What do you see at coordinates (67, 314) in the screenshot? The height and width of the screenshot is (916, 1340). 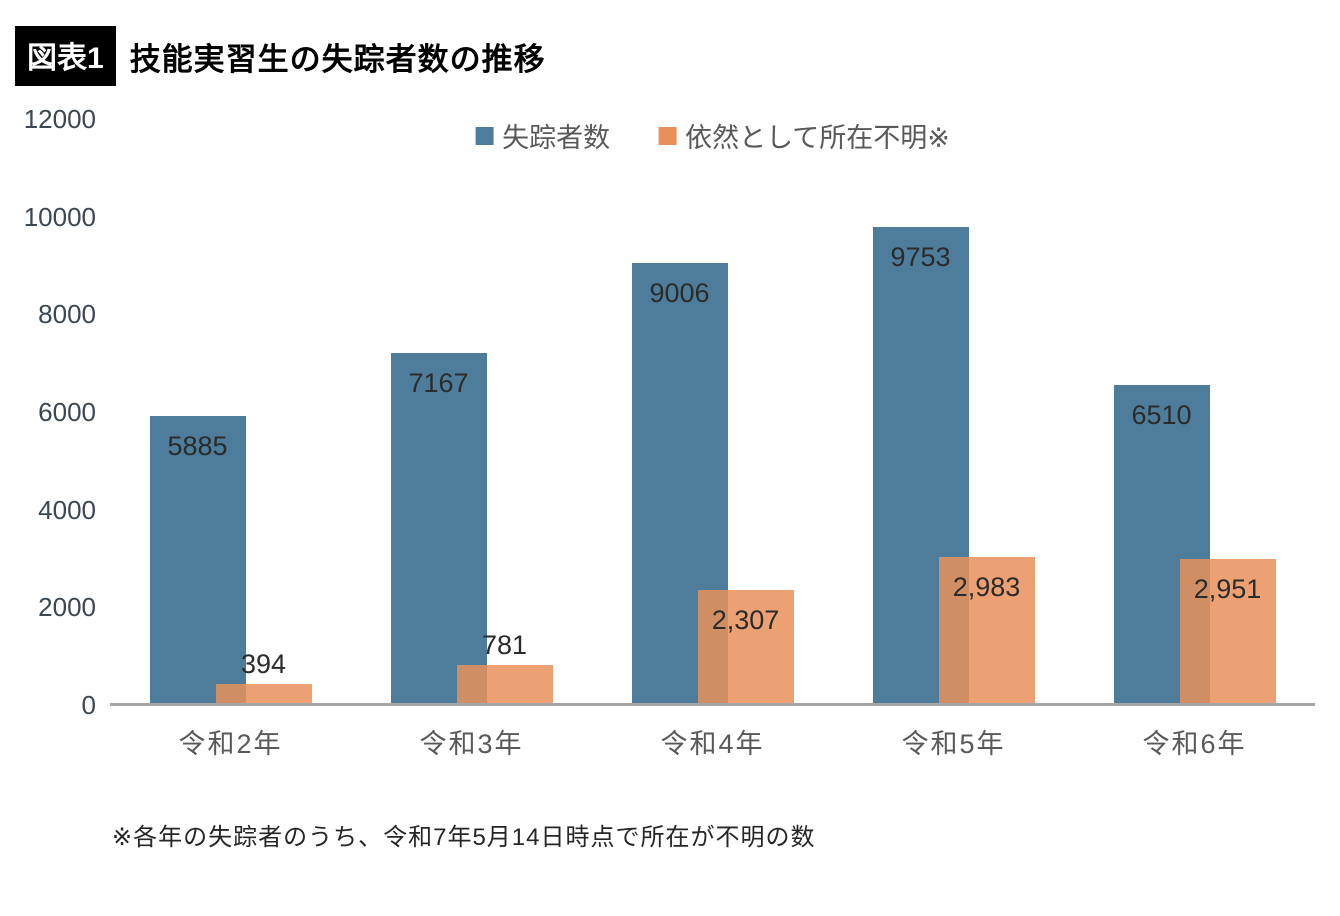 I see `y-axis-label: 8000` at bounding box center [67, 314].